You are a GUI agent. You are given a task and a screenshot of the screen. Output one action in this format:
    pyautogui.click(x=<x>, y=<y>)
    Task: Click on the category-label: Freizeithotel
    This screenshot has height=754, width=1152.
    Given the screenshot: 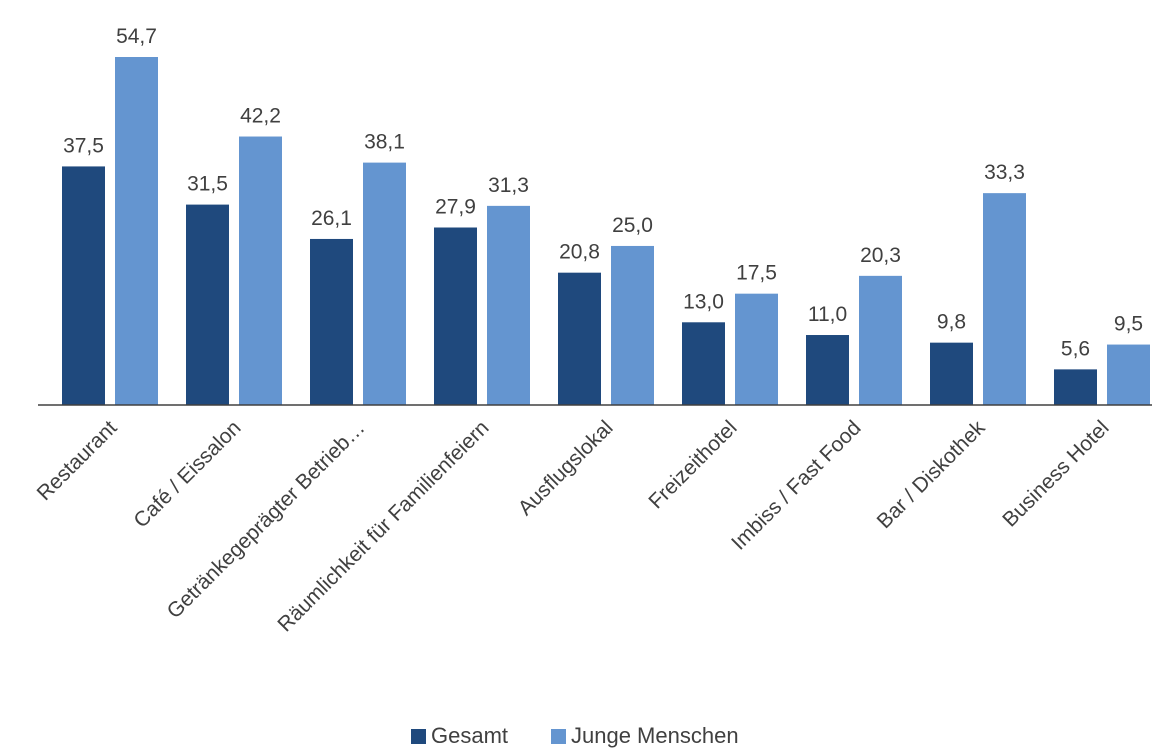 What is the action you would take?
    pyautogui.click(x=692, y=464)
    